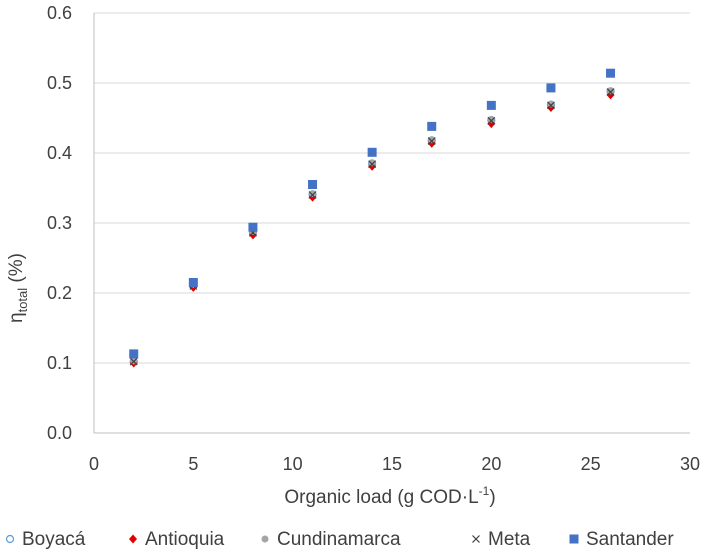 The width and height of the screenshot is (706, 558). I want to click on x-tick-label: 15, so click(392, 464).